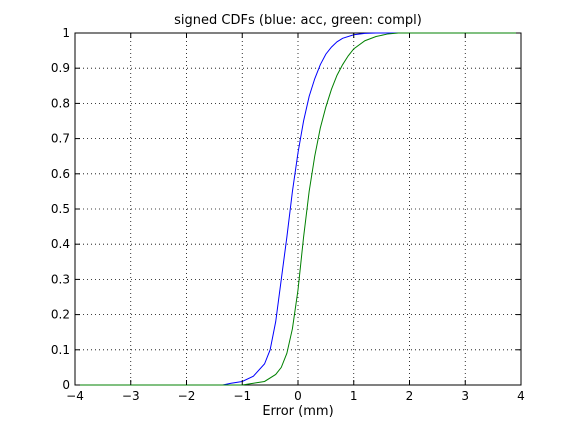 This screenshot has height=432, width=576. I want to click on x-tick-label-0: −4, so click(75, 396).